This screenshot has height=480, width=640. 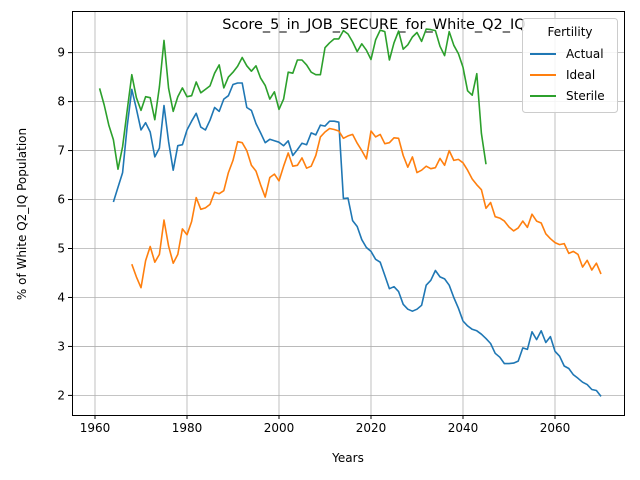 What do you see at coordinates (61, 102) in the screenshot?
I see `y-tick-label: 8` at bounding box center [61, 102].